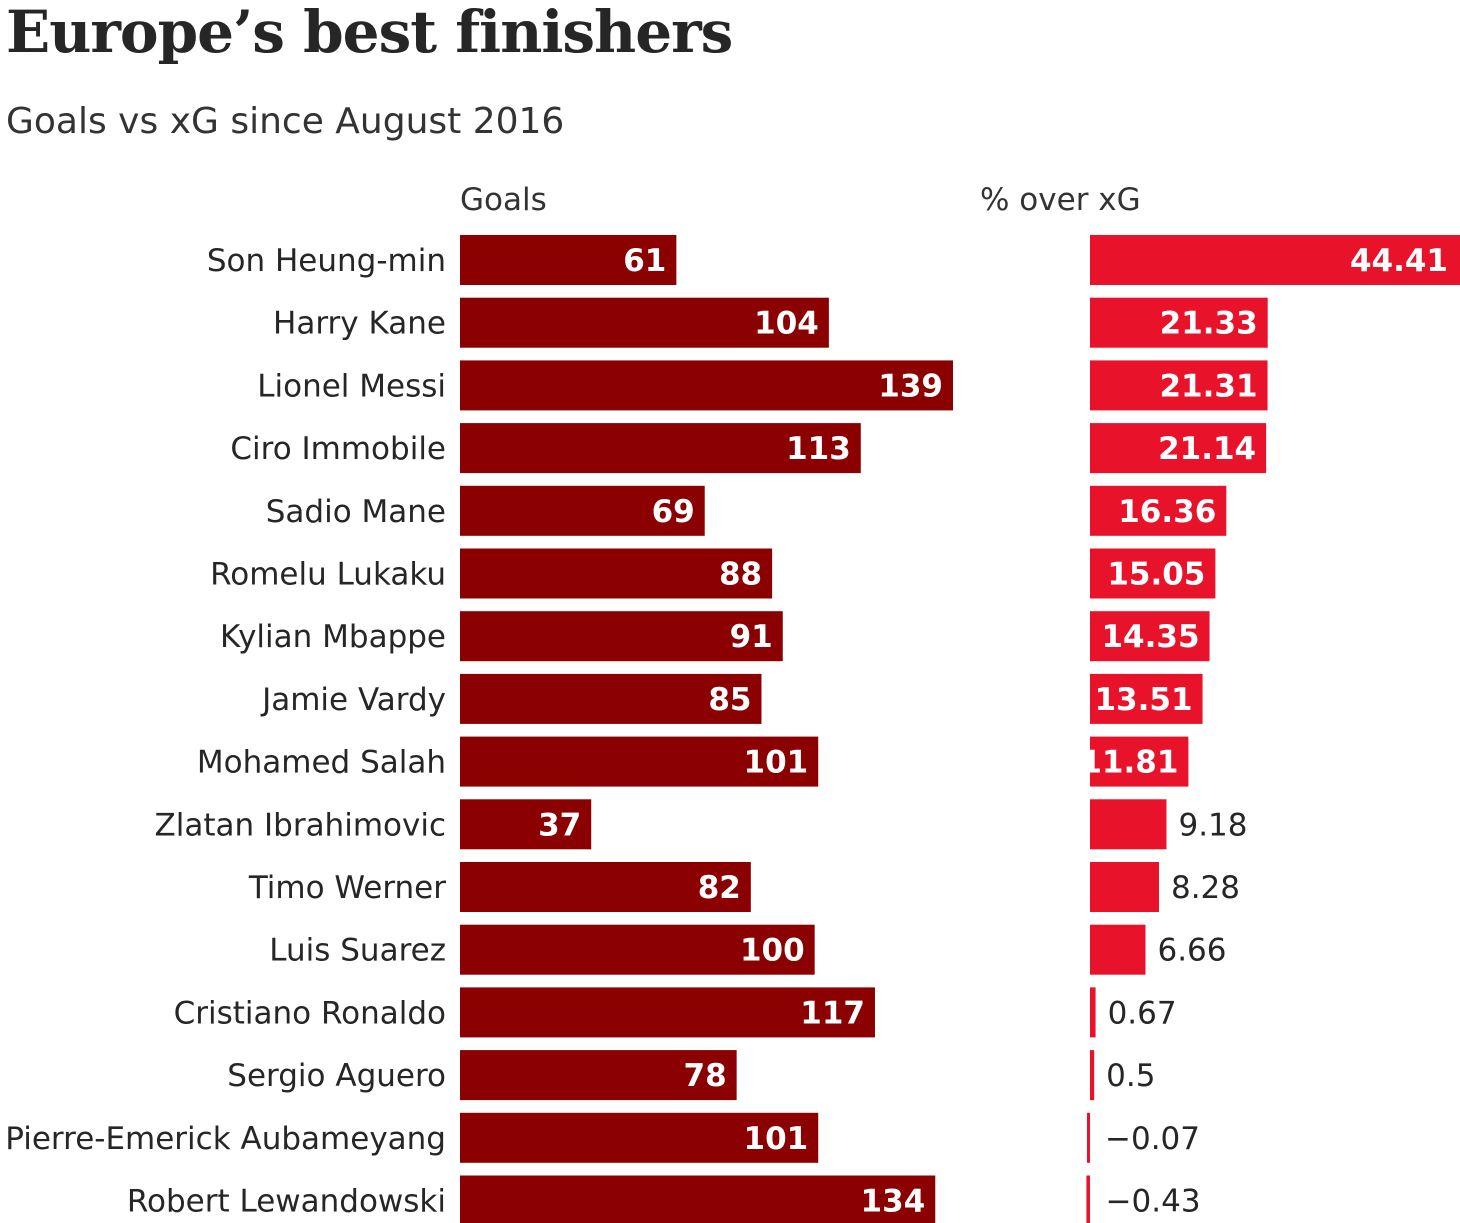  I want to click on player-name-label: Jamie Vardy, so click(353, 700).